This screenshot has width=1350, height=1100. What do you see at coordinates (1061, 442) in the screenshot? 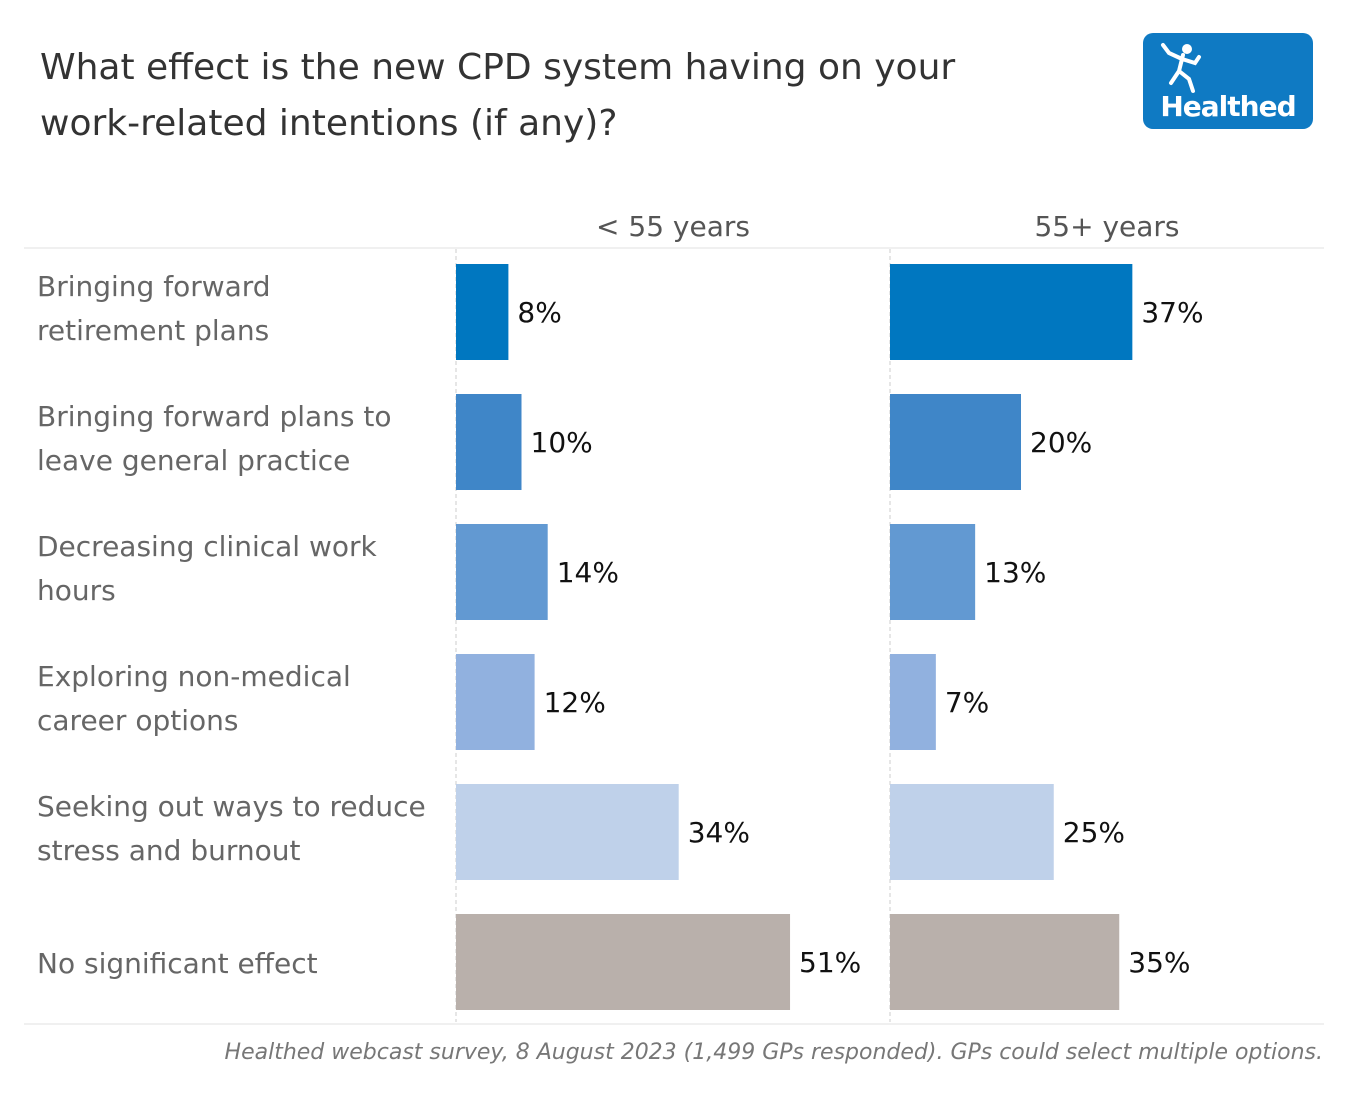
I see `value-label: 20%` at bounding box center [1061, 442].